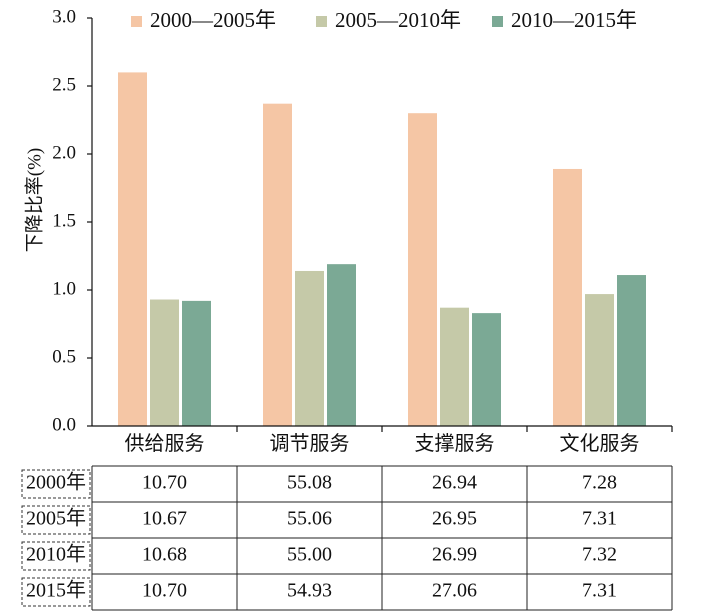 Image resolution: width=724 pixels, height=614 pixels. I want to click on legend-label-3: 2010—2015年, so click(574, 20).